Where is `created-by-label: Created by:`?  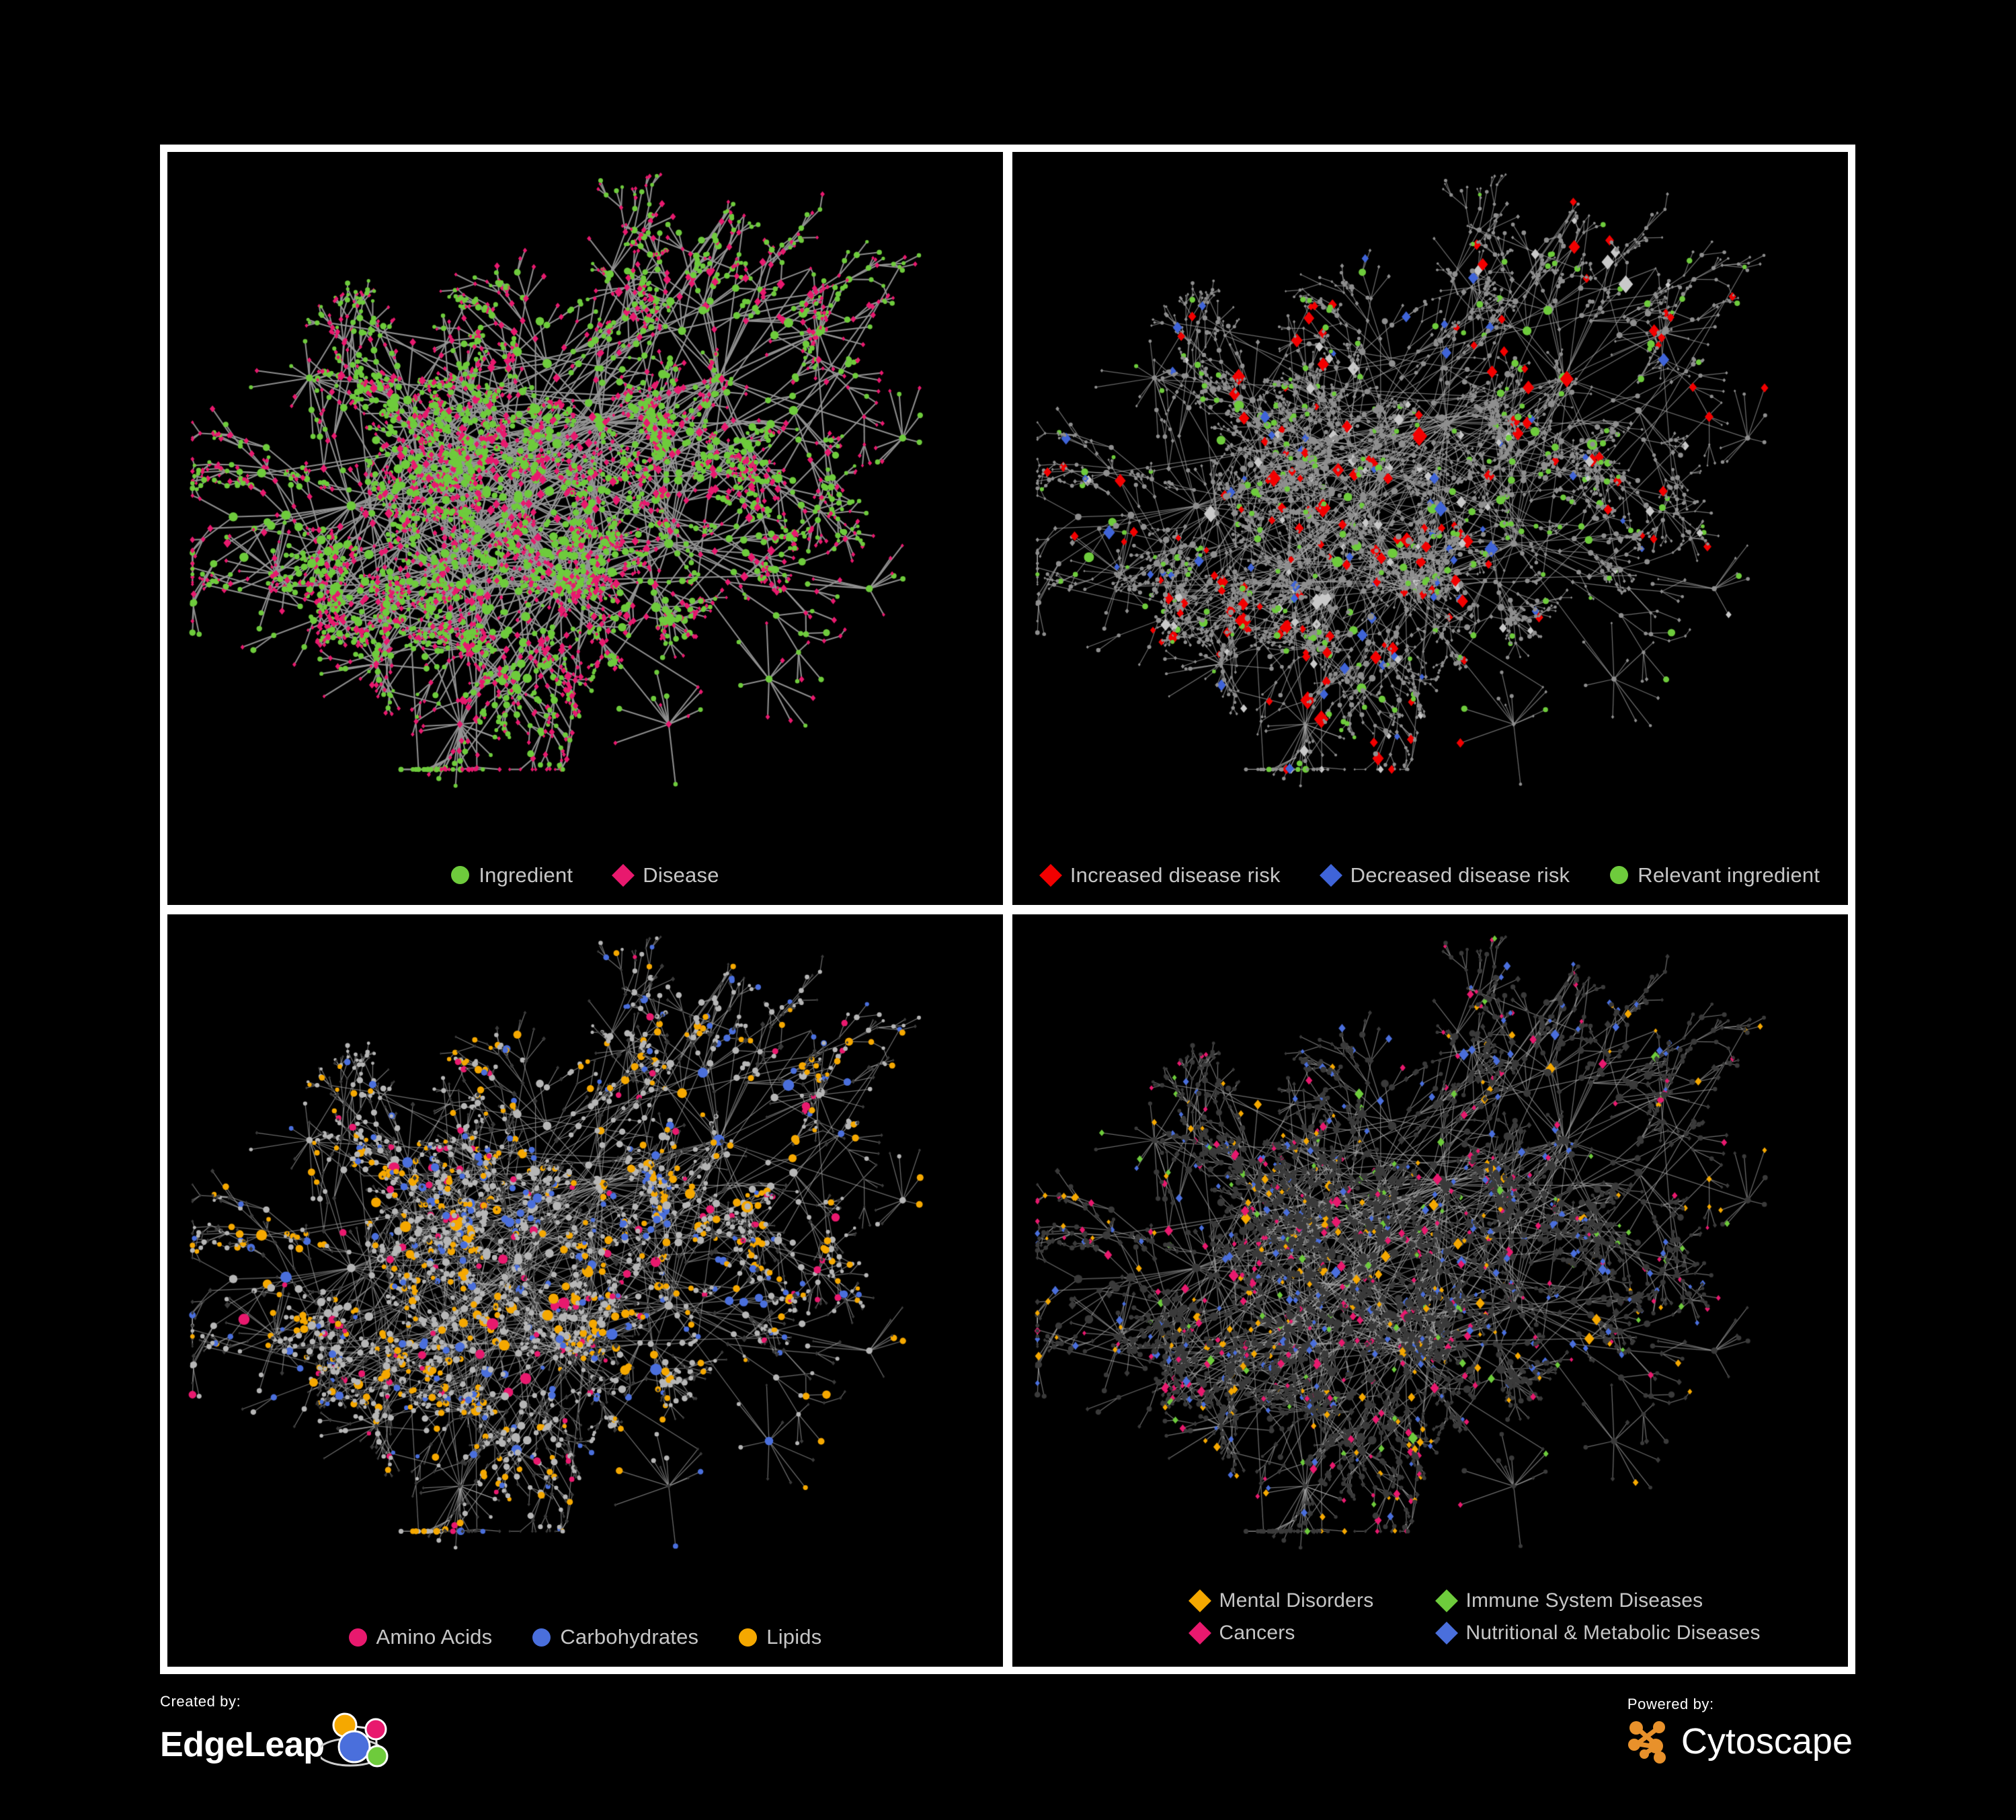
created-by-label: Created by: is located at coordinates (200, 1701).